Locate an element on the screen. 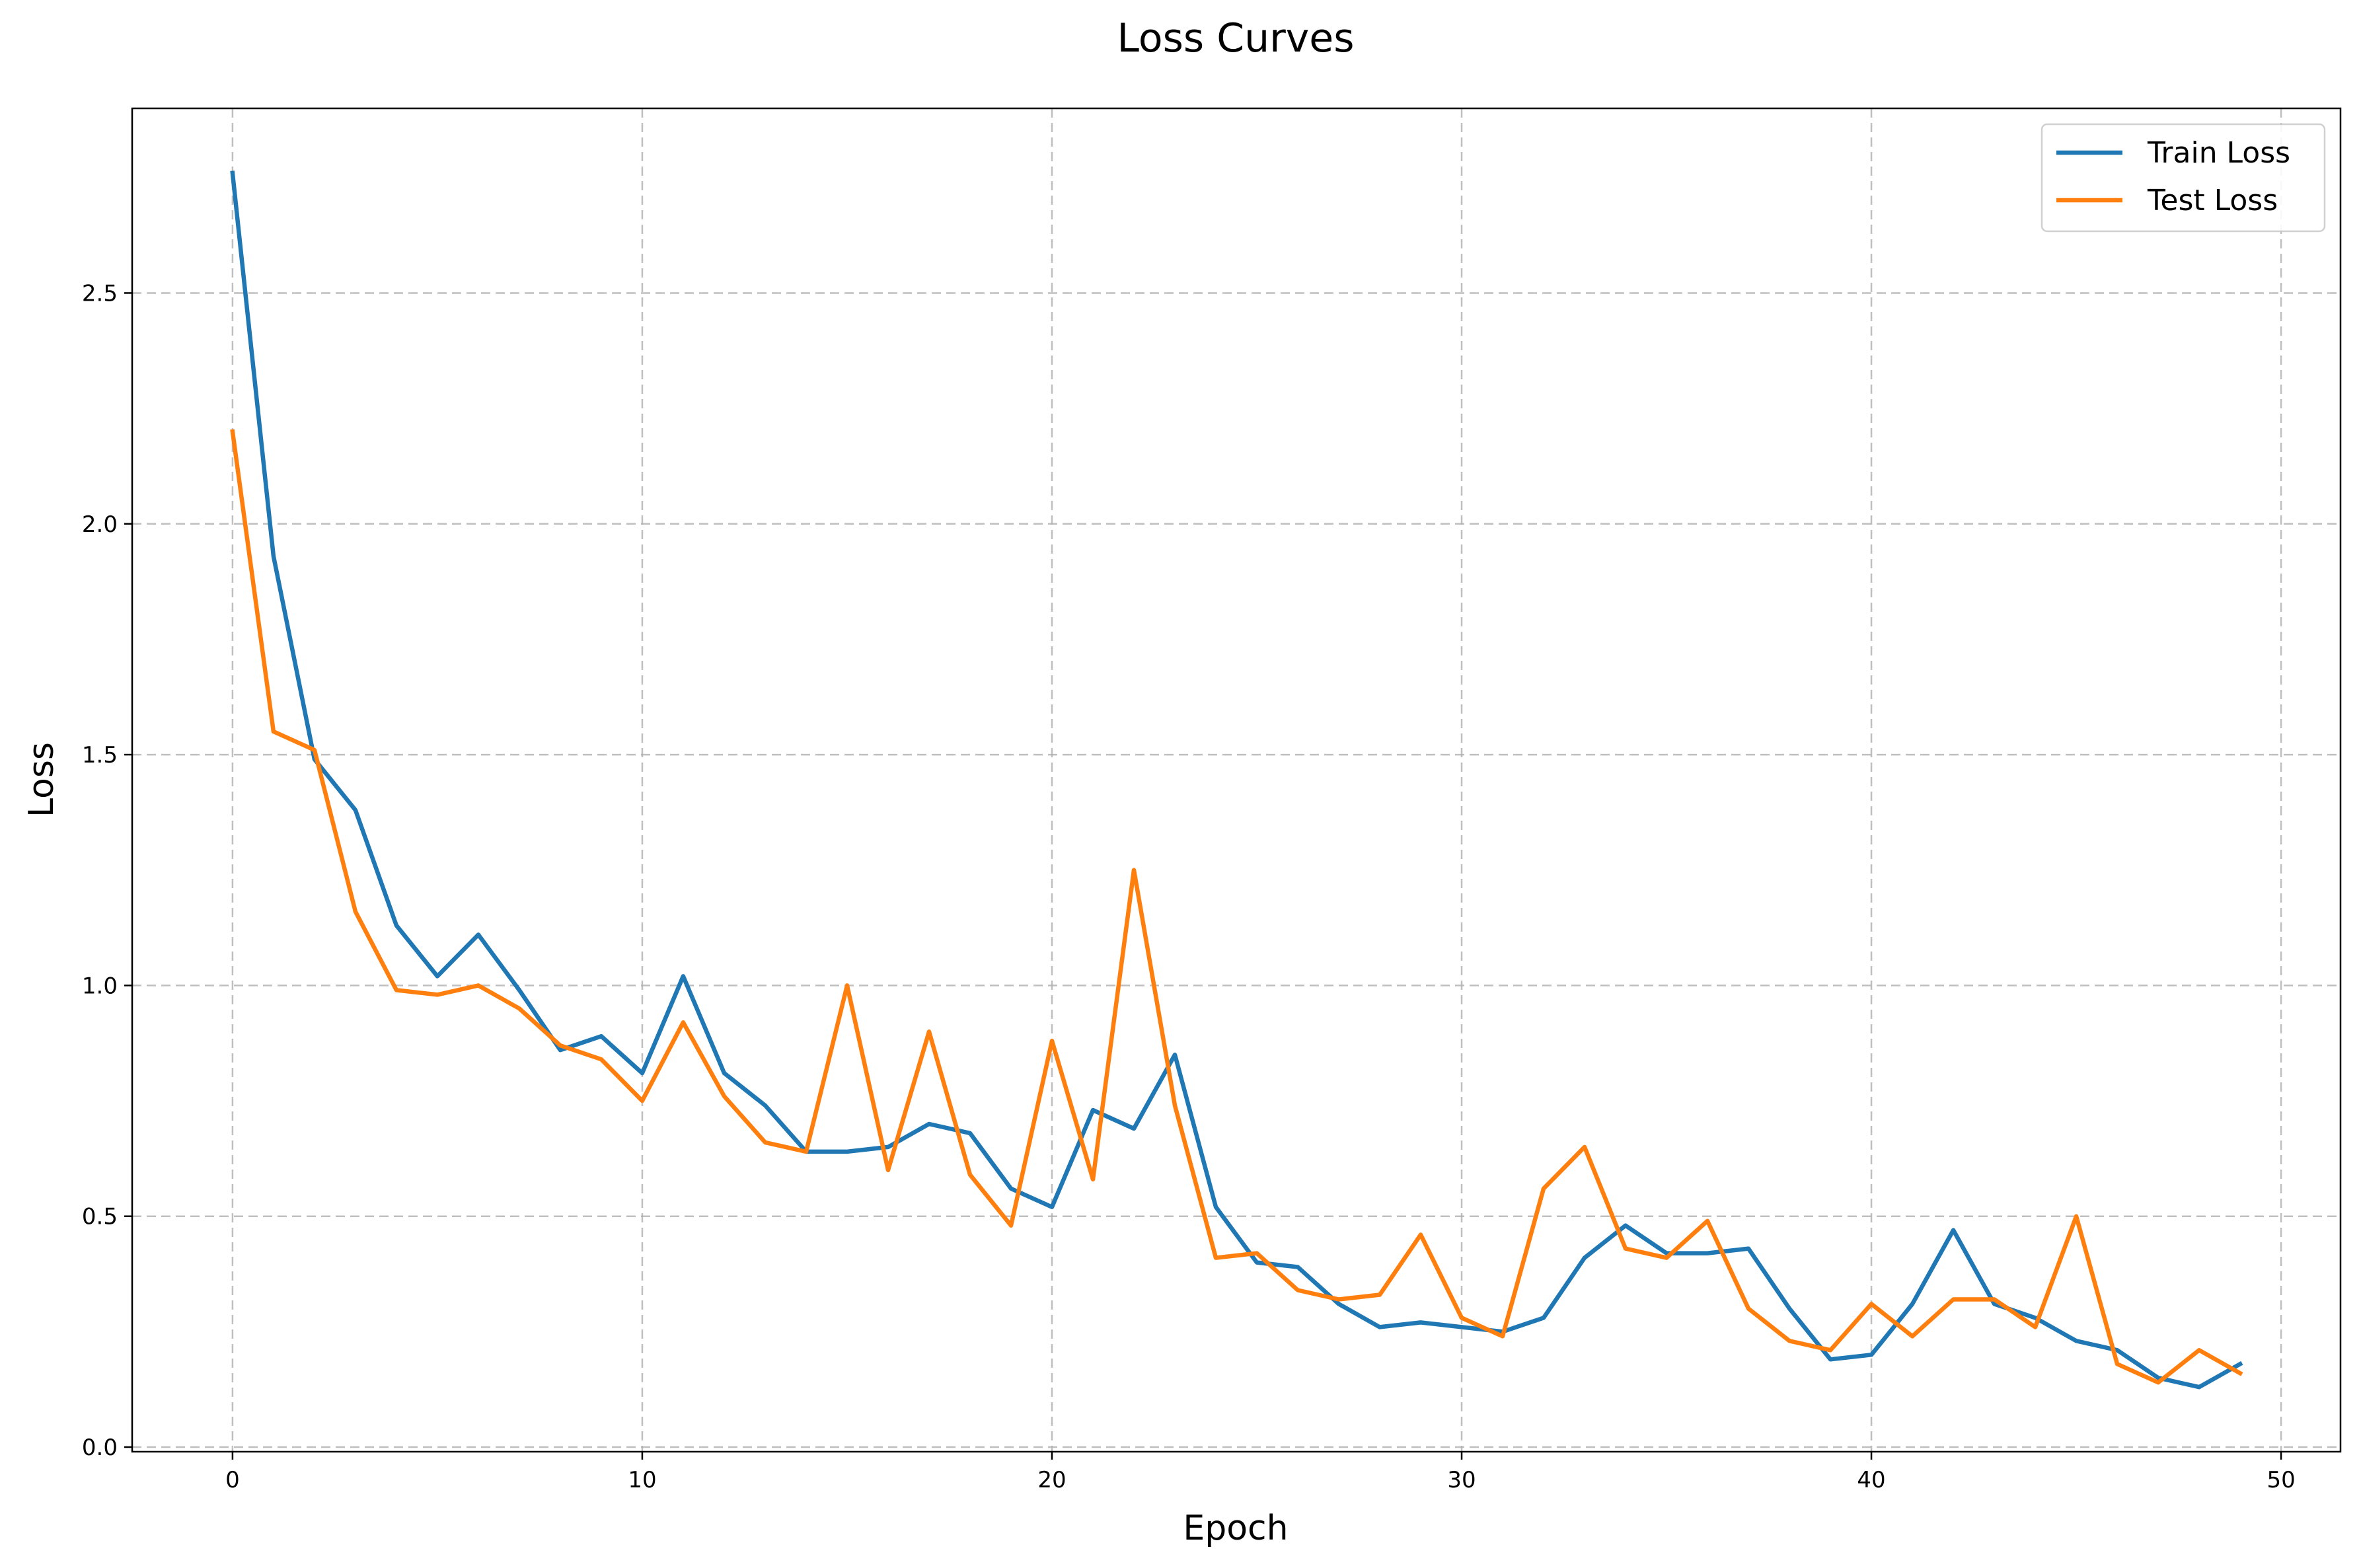 This screenshot has width=2359, height=1568. y-axis-title: Loss is located at coordinates (41, 779).